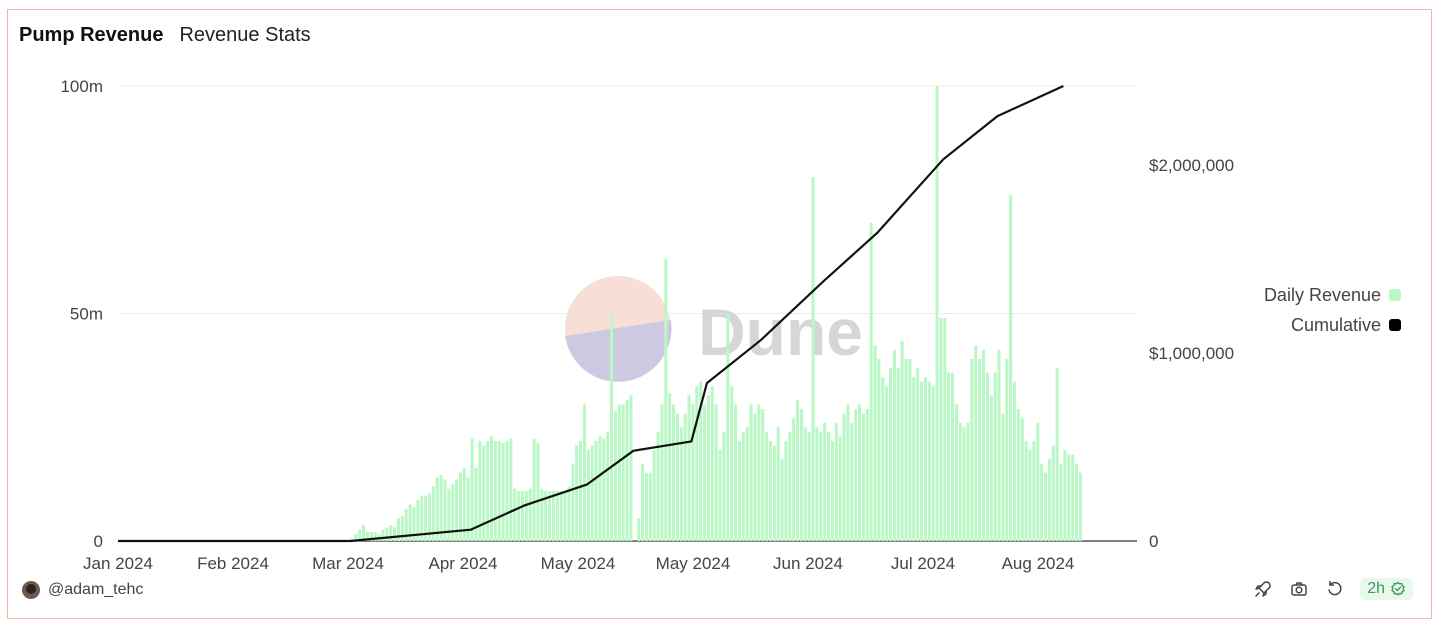 Image resolution: width=1439 pixels, height=626 pixels. Describe the element at coordinates (1332, 325) in the screenshot. I see `legend-item-cumulative: Cumulative` at that location.